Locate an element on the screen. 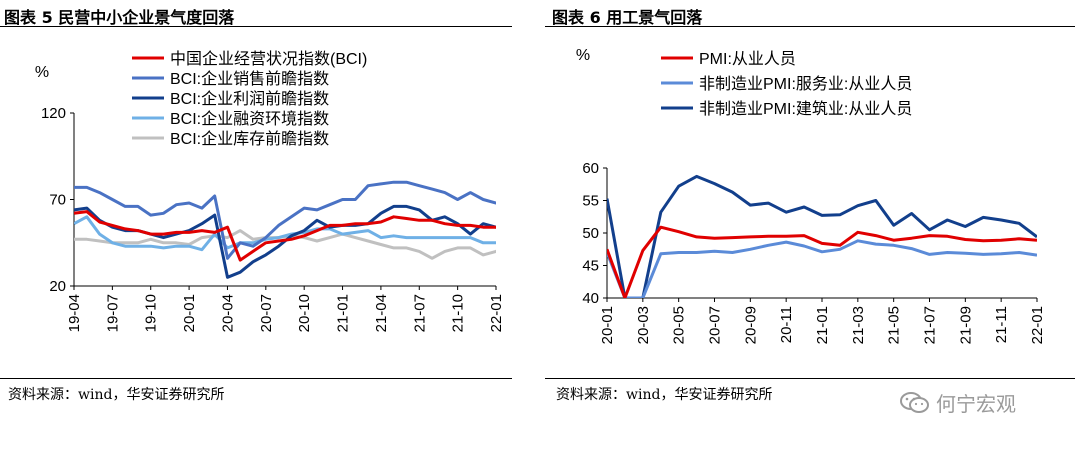 The height and width of the screenshot is (450, 1080). right-x-tick-label: 20-05 is located at coordinates (679, 325).